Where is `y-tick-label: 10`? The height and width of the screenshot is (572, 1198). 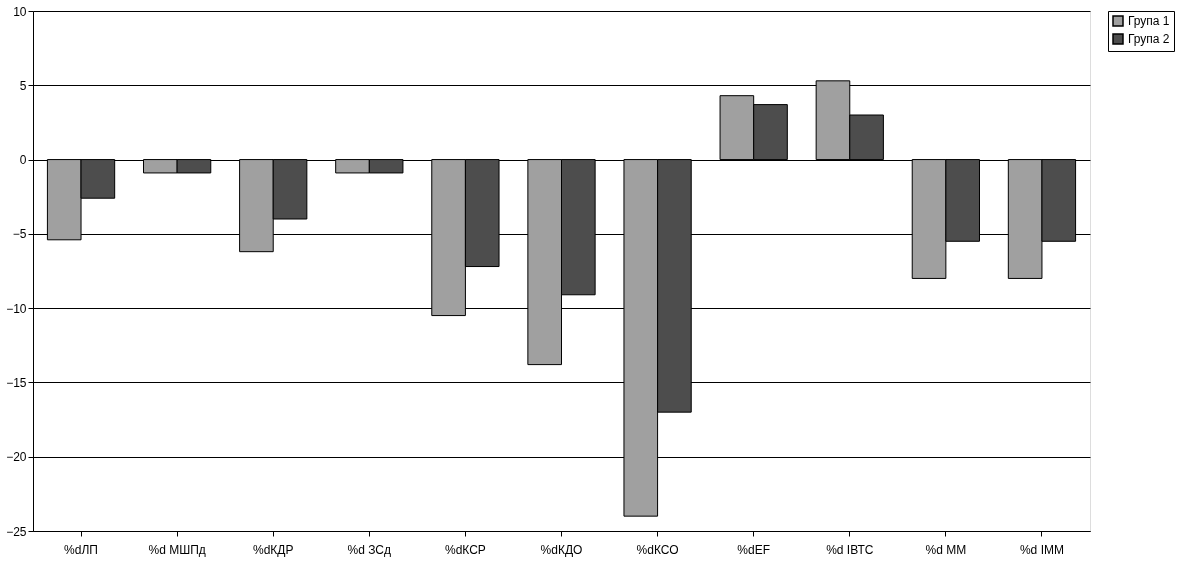
y-tick-label: 10 is located at coordinates (20, 11).